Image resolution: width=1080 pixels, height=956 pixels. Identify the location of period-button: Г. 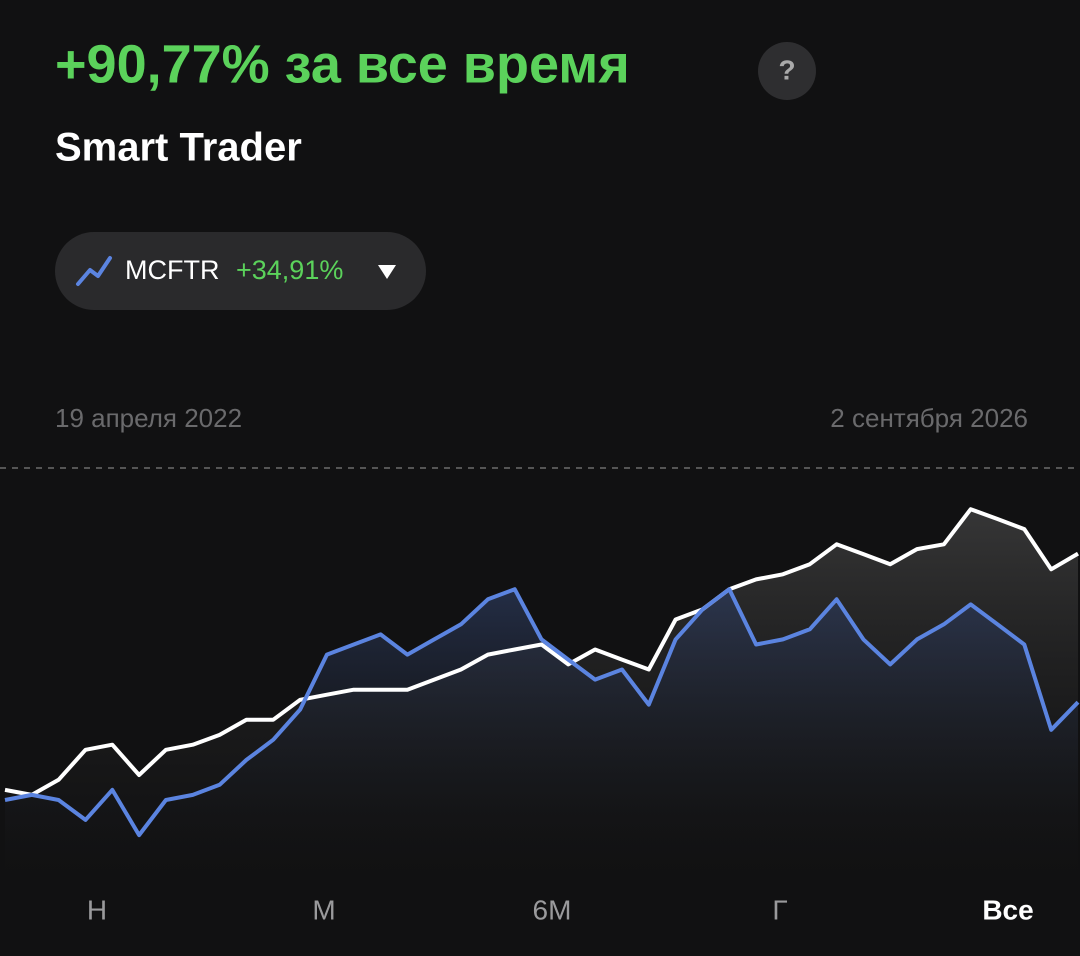
(779, 909).